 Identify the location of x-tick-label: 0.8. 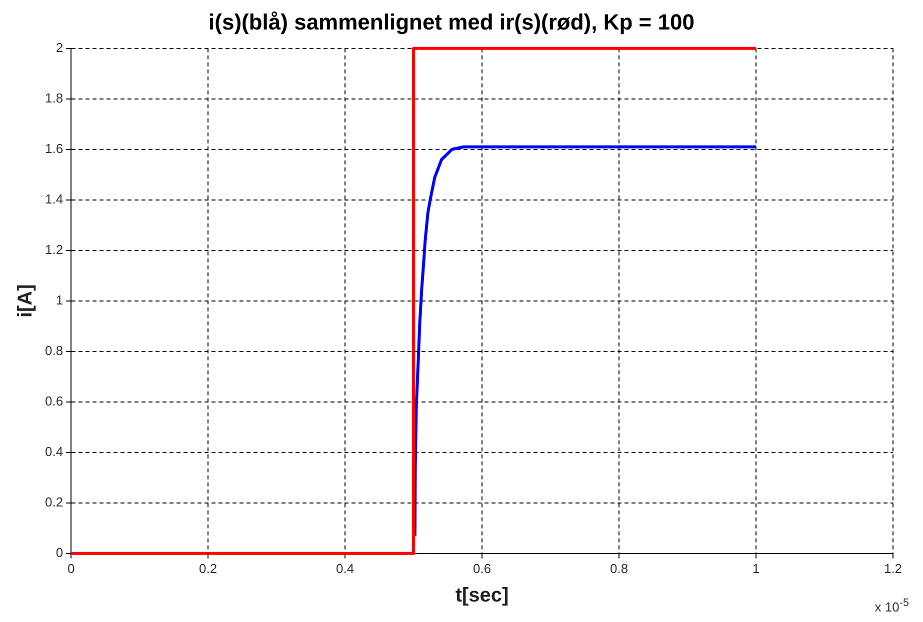
(619, 568).